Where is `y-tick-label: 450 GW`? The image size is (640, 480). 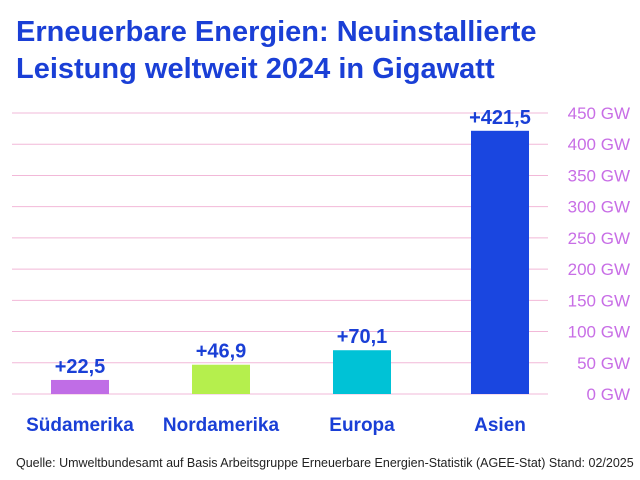
y-tick-label: 450 GW is located at coordinates (599, 113).